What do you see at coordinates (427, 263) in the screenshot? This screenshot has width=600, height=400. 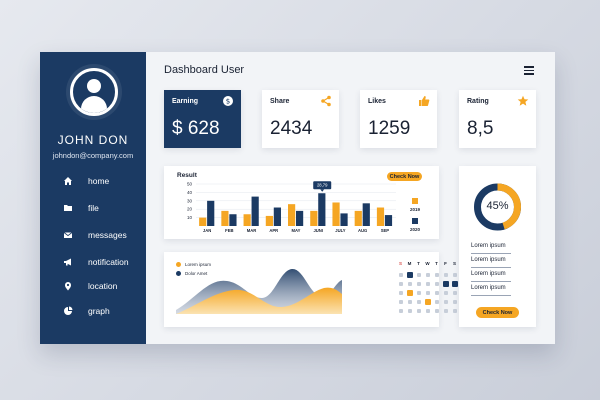 I see `calendar-weekday: W` at bounding box center [427, 263].